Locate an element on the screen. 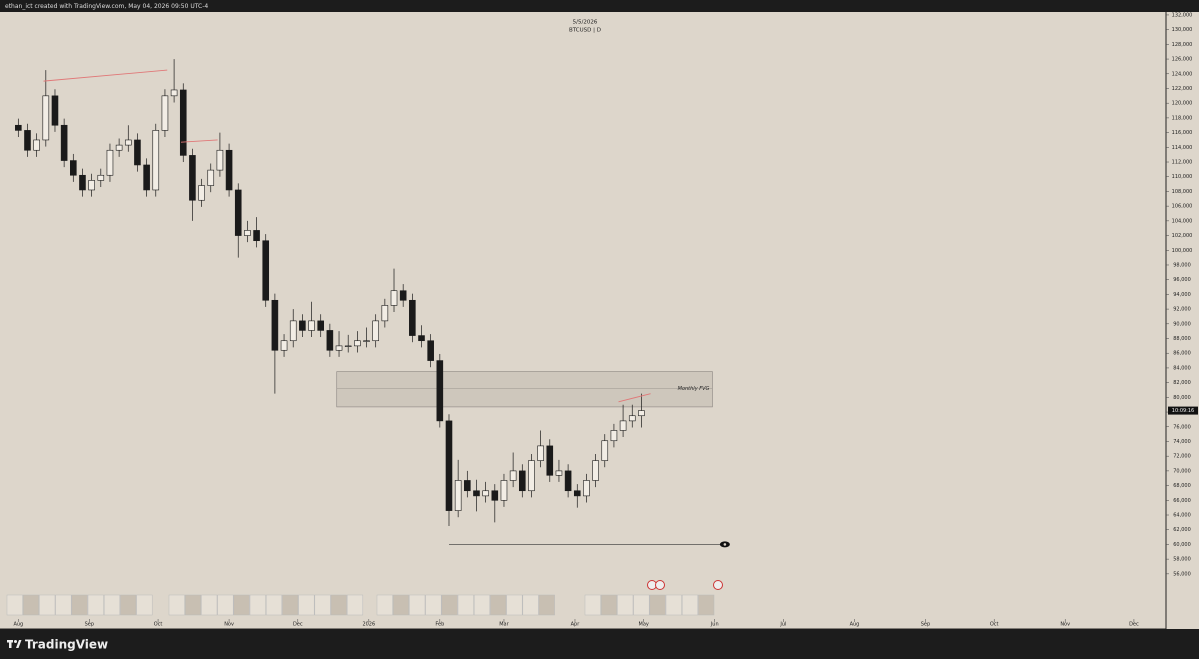 Image resolution: width=1199 pixels, height=659 pixels. y-tick-label: 118,000 is located at coordinates (1182, 118).